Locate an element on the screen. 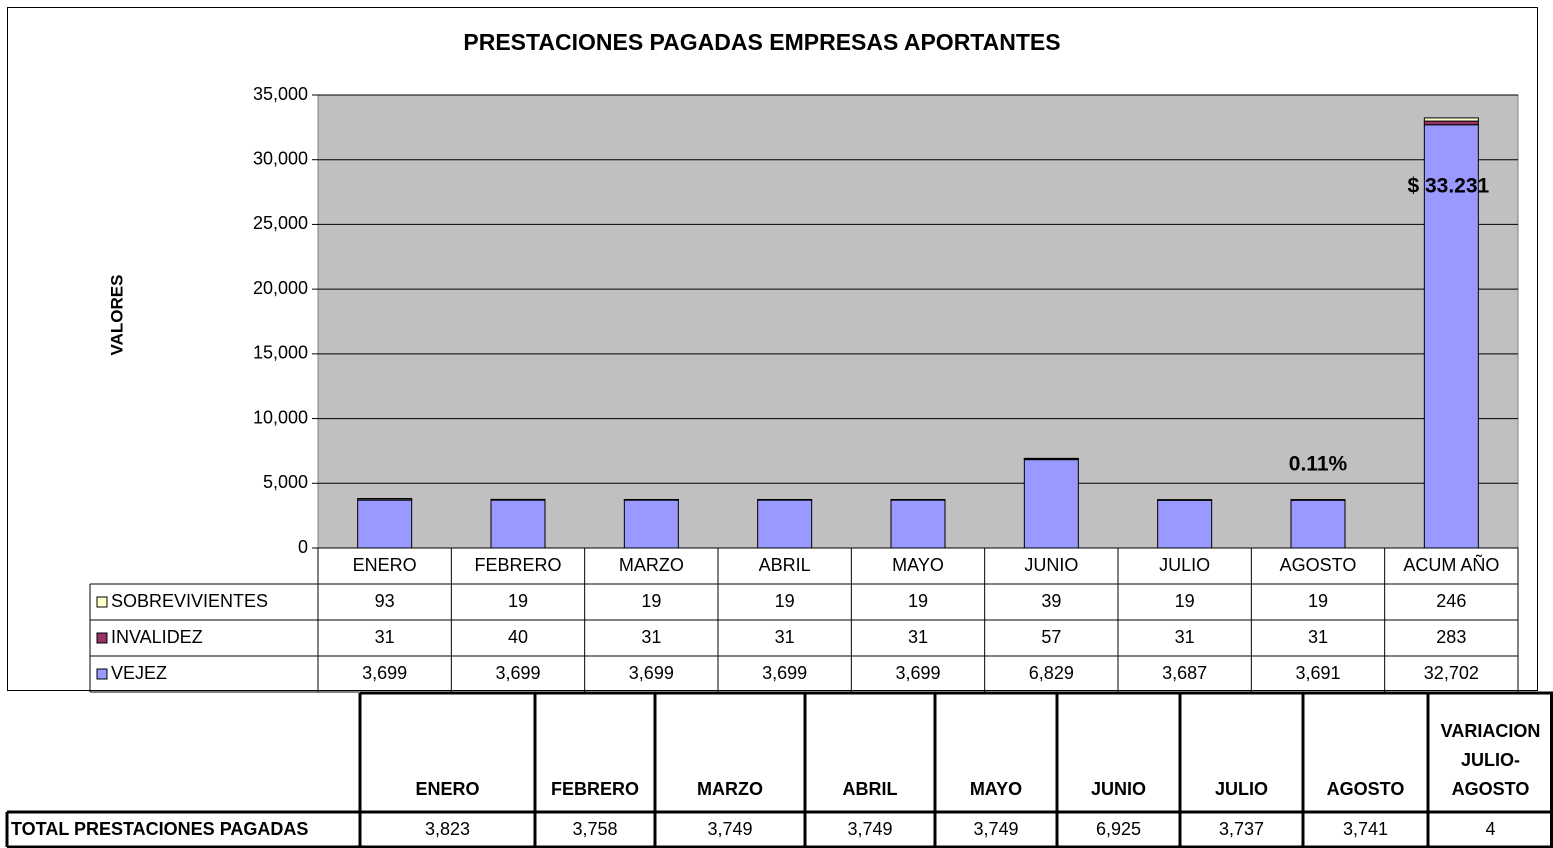 The height and width of the screenshot is (848, 1553). table-cell: 4 is located at coordinates (1490, 829).